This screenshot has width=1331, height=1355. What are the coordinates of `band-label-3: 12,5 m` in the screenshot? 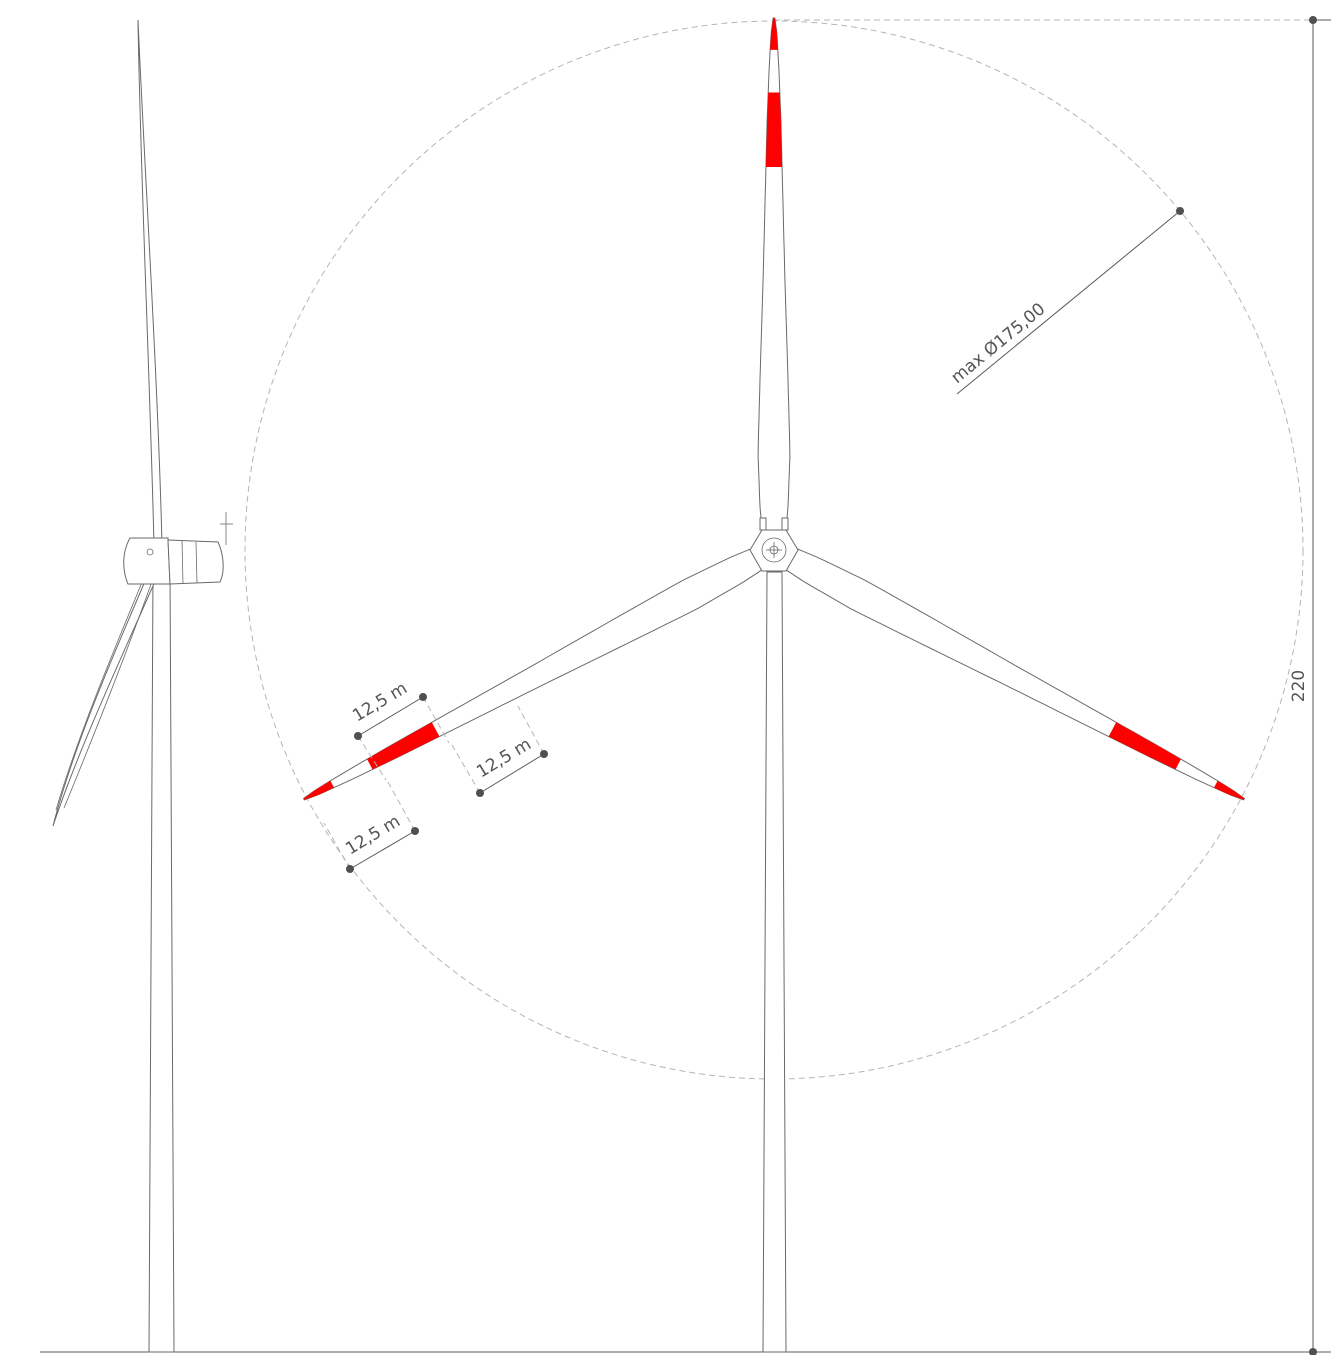 It's located at (504, 758).